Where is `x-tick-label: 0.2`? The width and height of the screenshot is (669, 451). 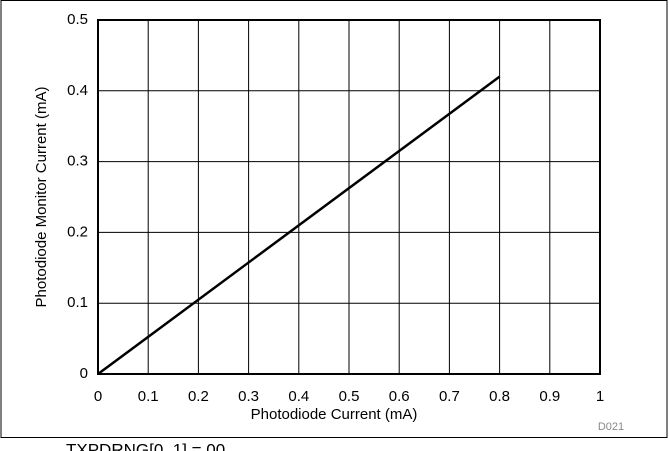 x-tick-label: 0.2 is located at coordinates (198, 396).